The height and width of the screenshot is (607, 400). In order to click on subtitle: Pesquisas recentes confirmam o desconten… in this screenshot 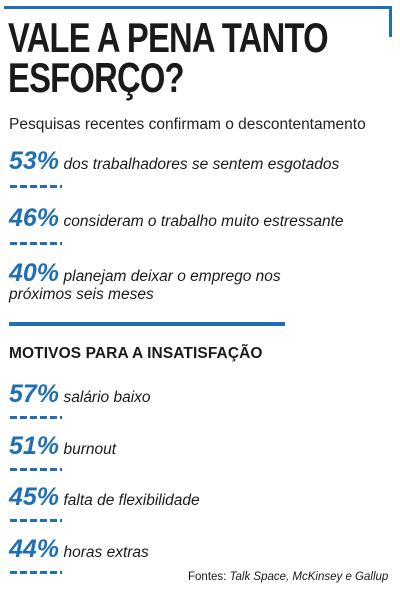, I will do `click(187, 124)`.